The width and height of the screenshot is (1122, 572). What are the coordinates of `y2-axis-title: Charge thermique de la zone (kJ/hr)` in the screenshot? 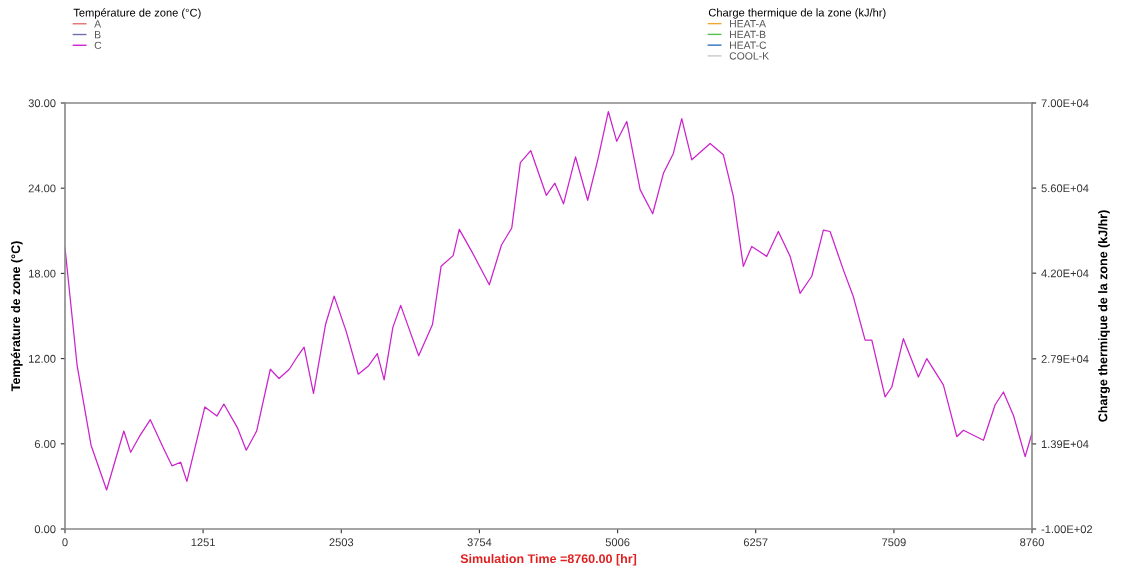 It's located at (1104, 316).